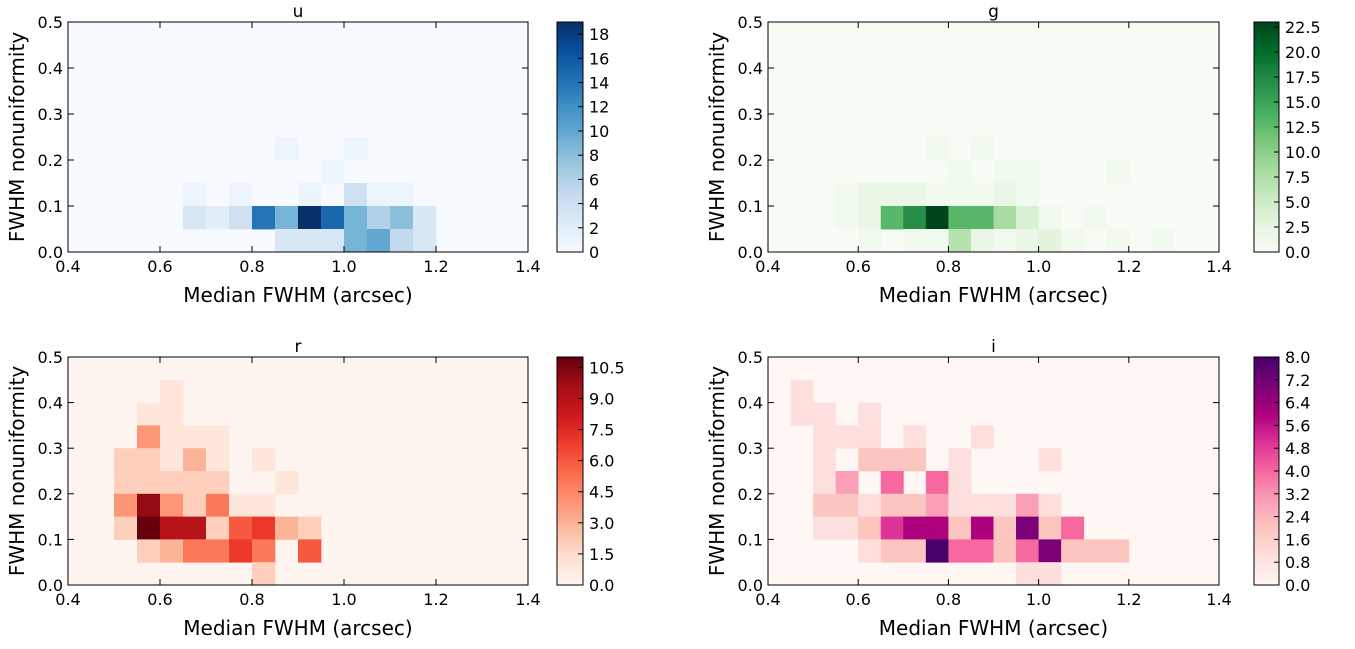 This screenshot has height=649, width=1355. I want to click on colorbar-tick-label: 9.0, so click(601, 398).